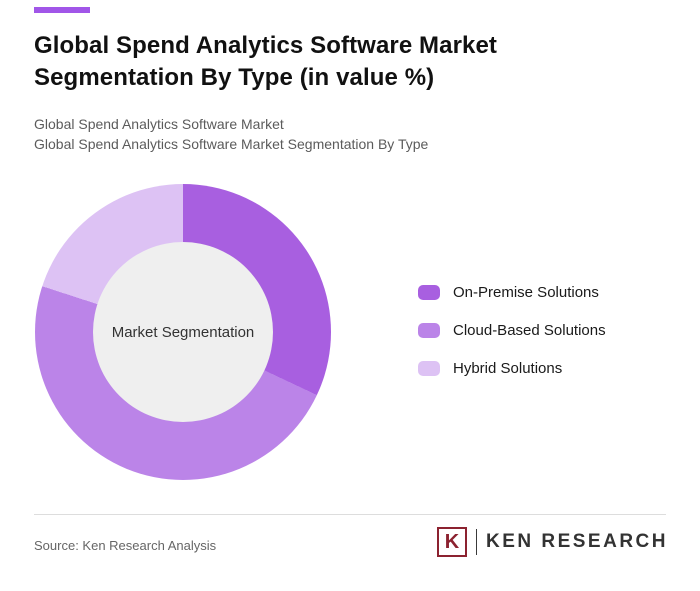 This screenshot has width=700, height=591. Describe the element at coordinates (125, 545) in the screenshot. I see `source-text: Source: Ken Research Analysis` at that location.